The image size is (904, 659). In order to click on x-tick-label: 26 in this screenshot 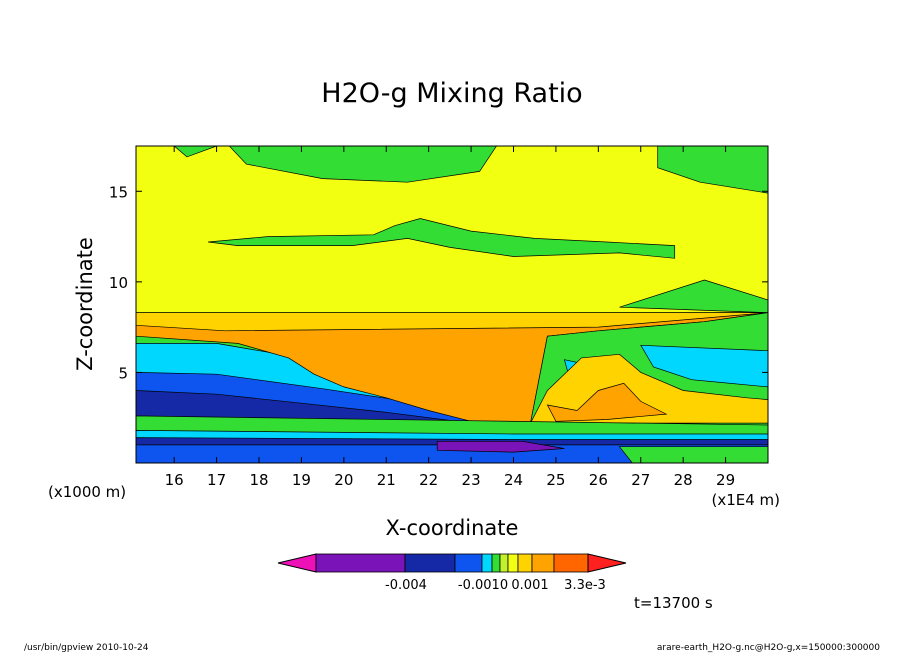, I will do `click(598, 480)`.